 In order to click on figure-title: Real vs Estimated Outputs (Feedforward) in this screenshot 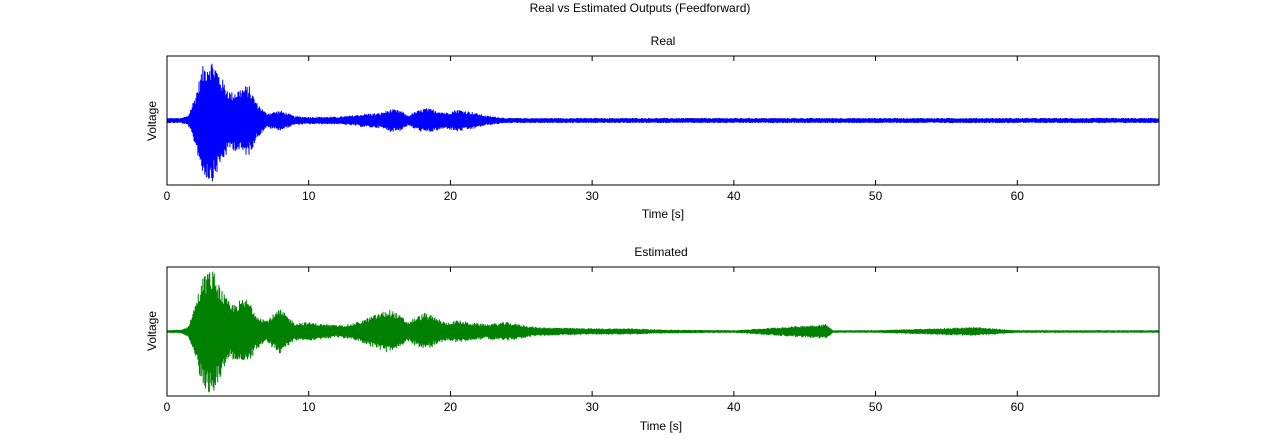, I will do `click(640, 8)`.